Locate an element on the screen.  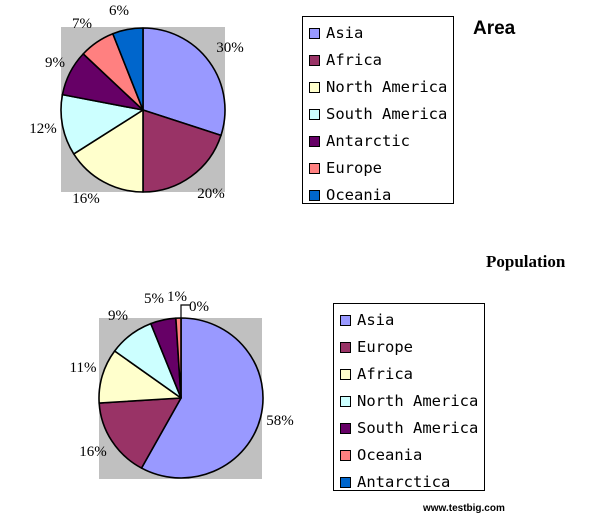
area-legend-item-europe: Europe is located at coordinates (345, 168).